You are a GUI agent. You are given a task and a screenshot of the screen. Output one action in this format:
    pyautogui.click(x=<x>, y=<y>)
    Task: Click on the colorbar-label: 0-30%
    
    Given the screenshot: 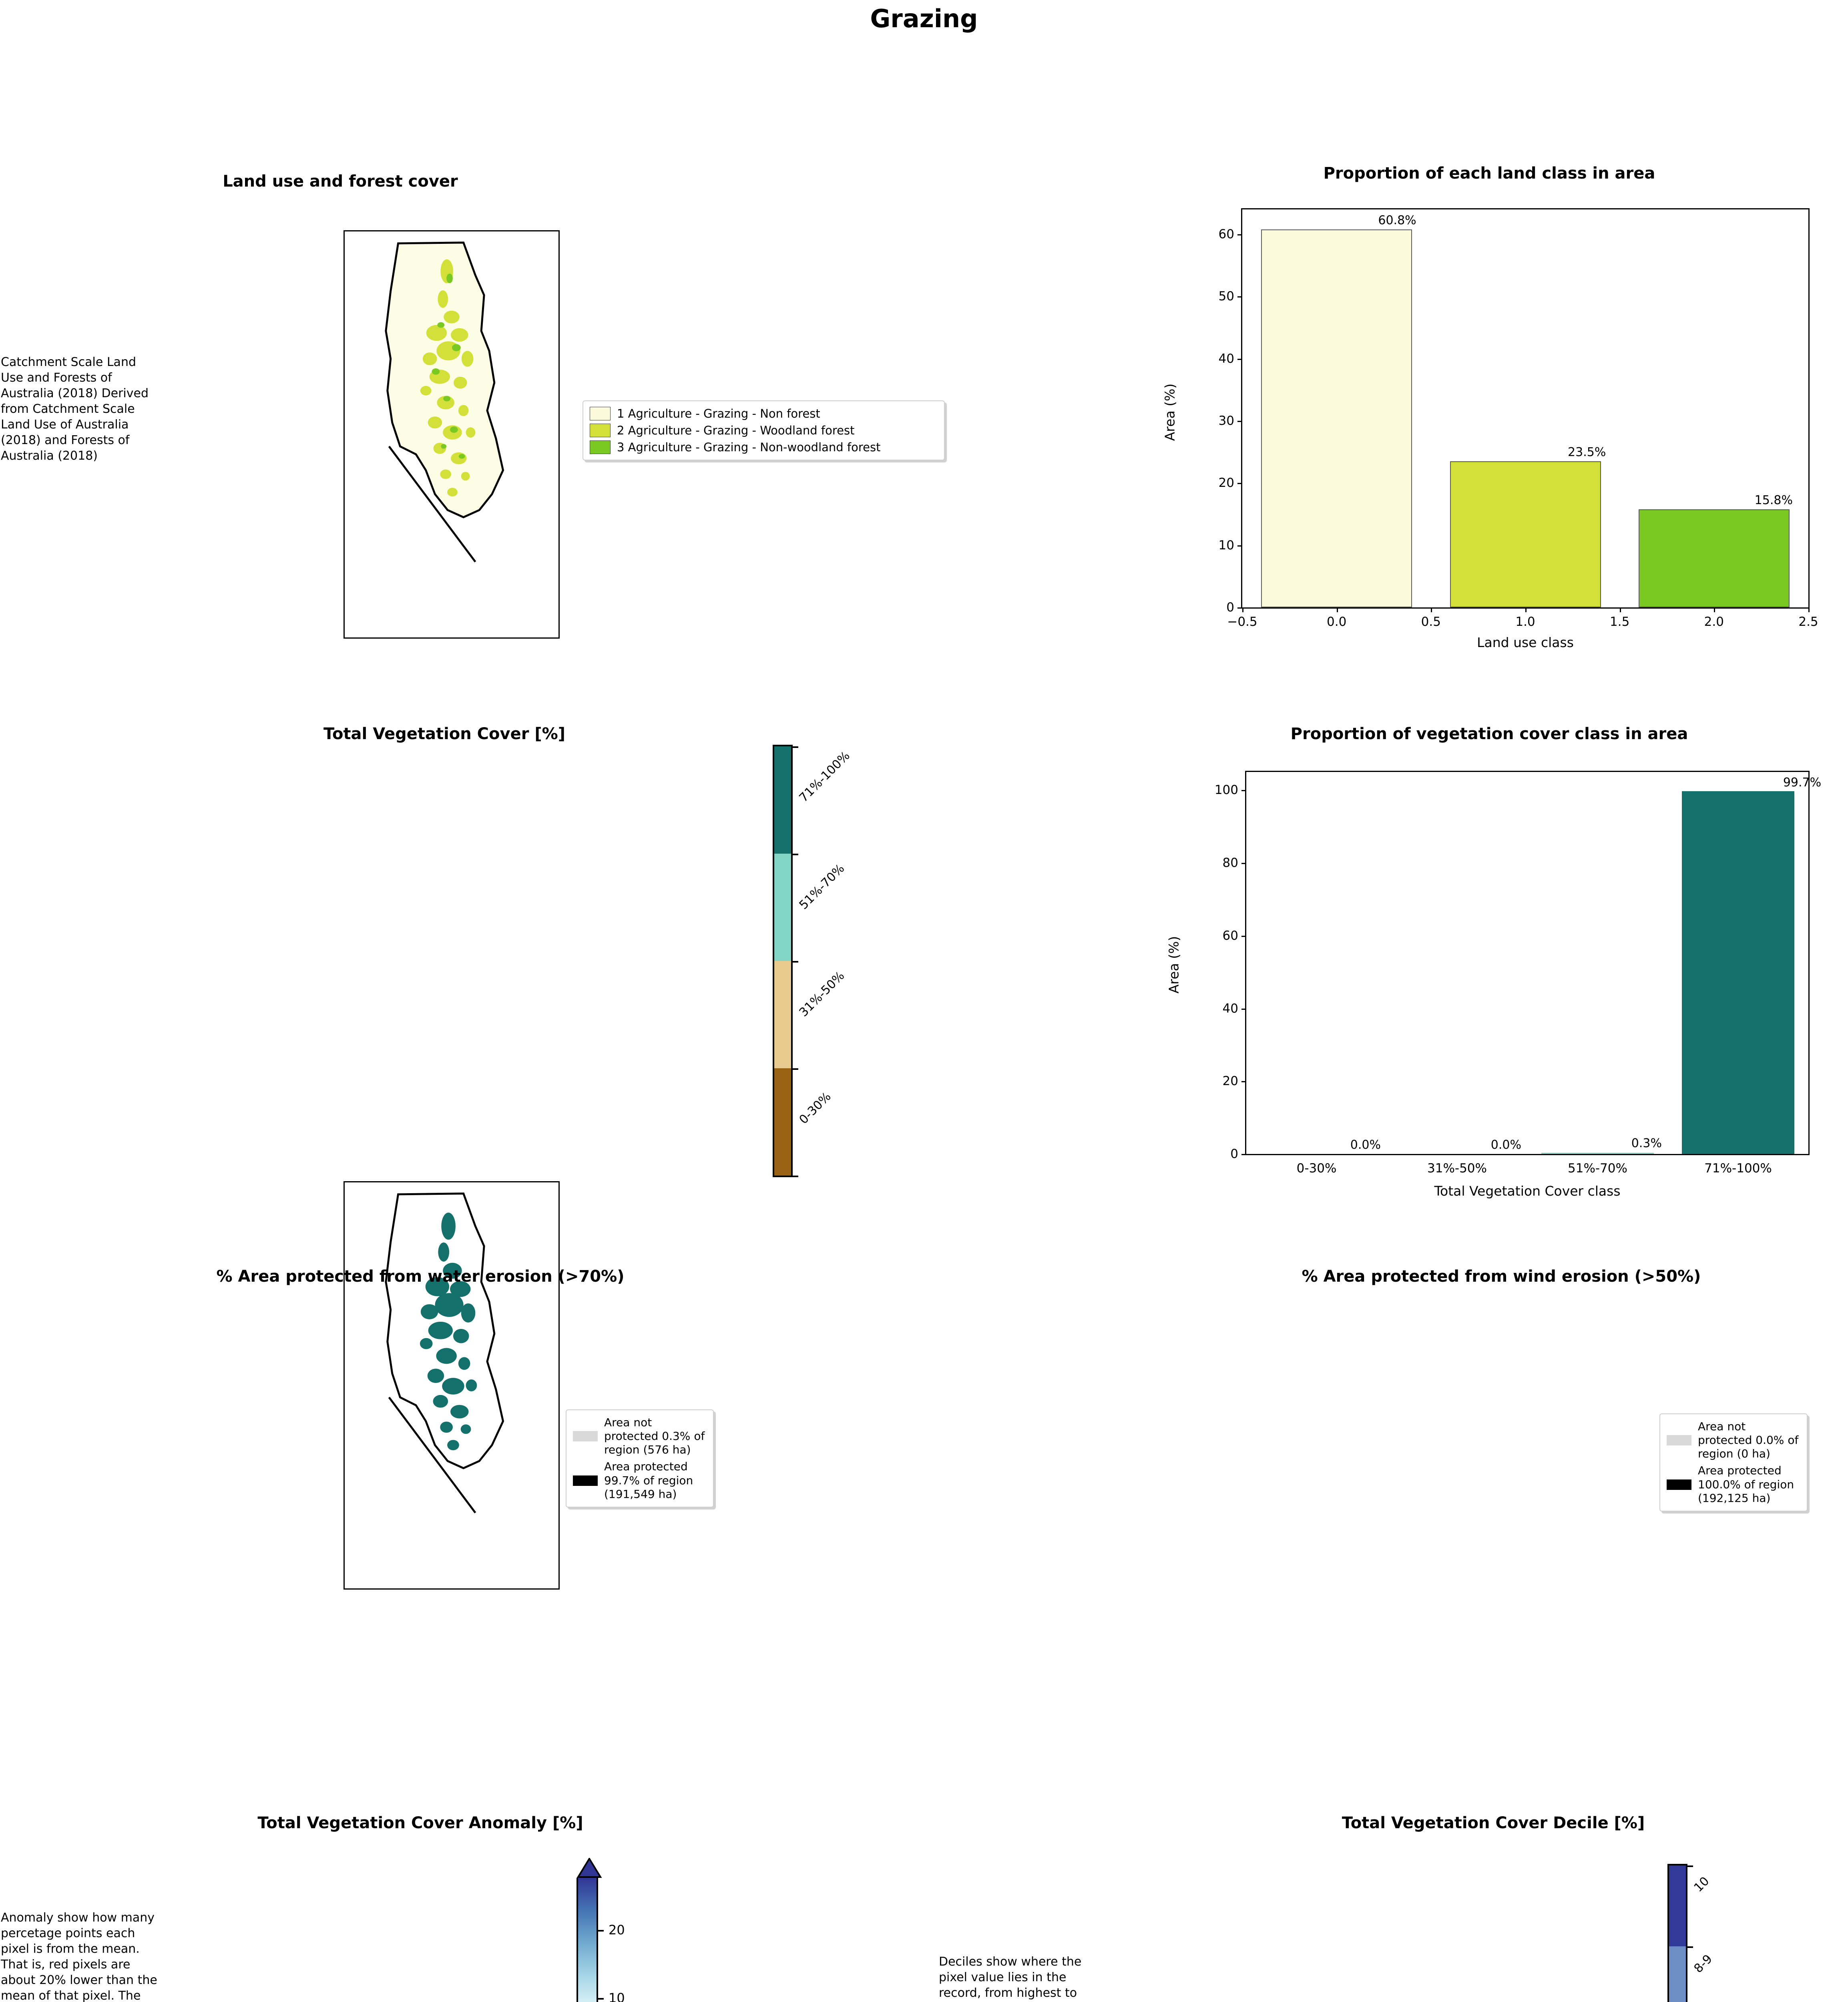 What is the action you would take?
    pyautogui.click(x=815, y=1108)
    